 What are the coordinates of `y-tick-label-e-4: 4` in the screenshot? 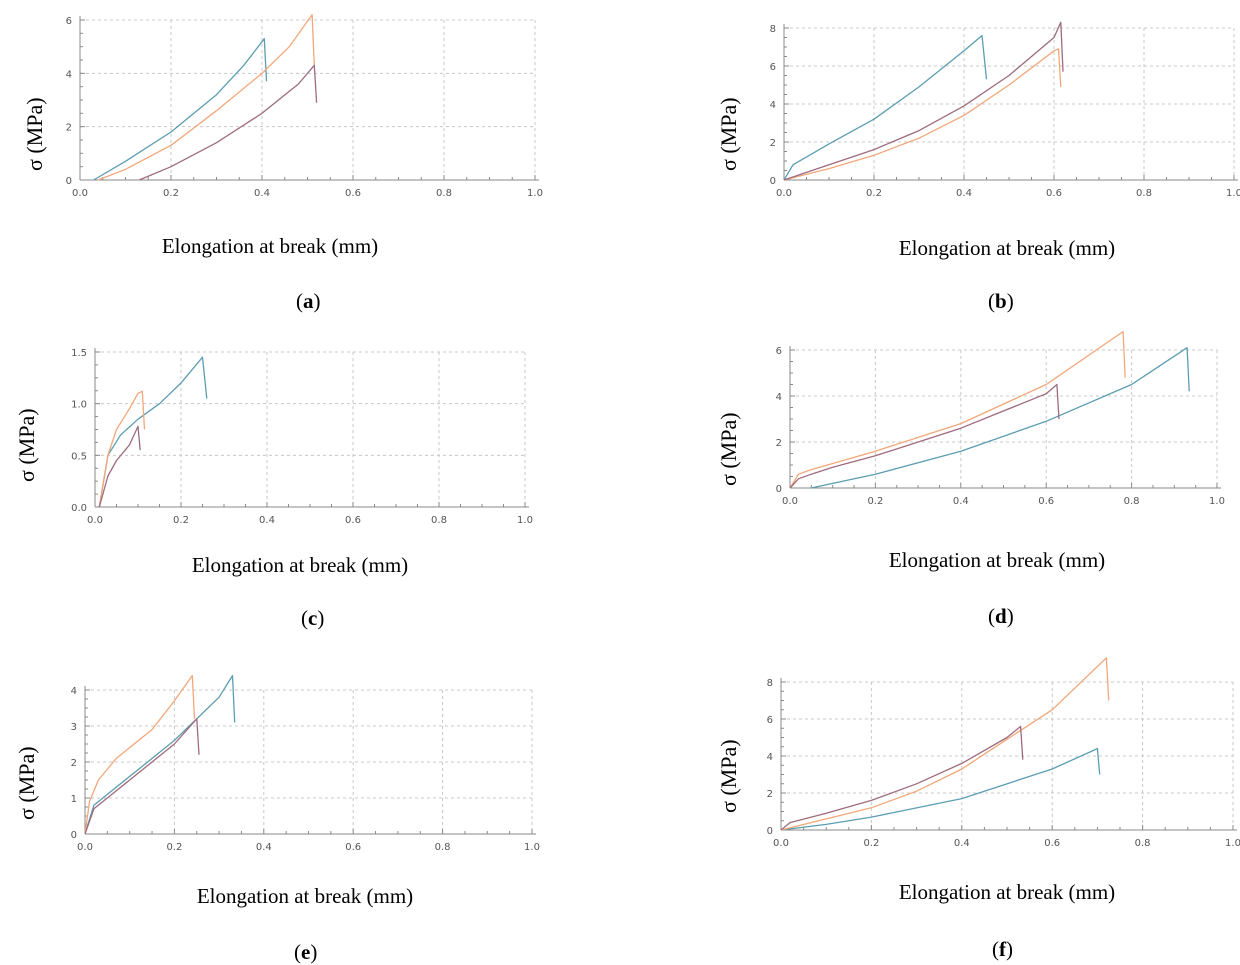 It's located at (74, 691).